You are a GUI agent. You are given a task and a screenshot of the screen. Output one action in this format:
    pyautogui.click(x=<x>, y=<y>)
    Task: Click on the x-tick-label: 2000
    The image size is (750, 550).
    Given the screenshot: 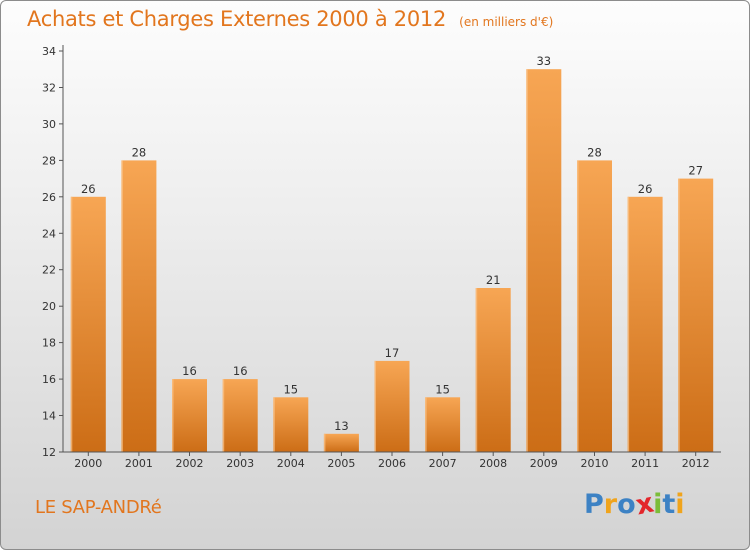 What is the action you would take?
    pyautogui.click(x=88, y=463)
    